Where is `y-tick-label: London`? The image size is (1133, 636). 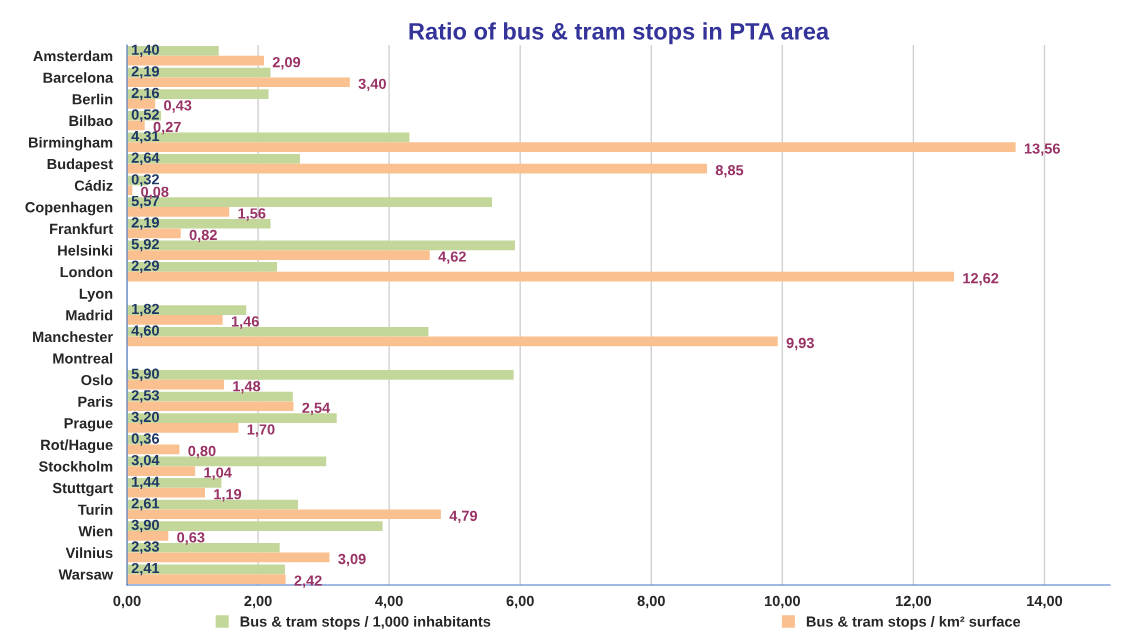
y-tick-label: London is located at coordinates (86, 272).